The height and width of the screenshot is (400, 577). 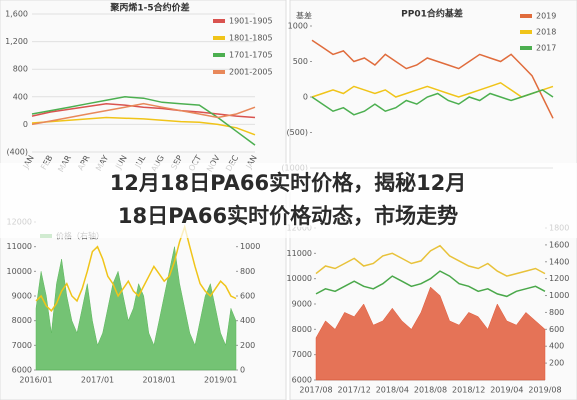 I want to click on x-tick-label: 2017/08, so click(x=315, y=390).